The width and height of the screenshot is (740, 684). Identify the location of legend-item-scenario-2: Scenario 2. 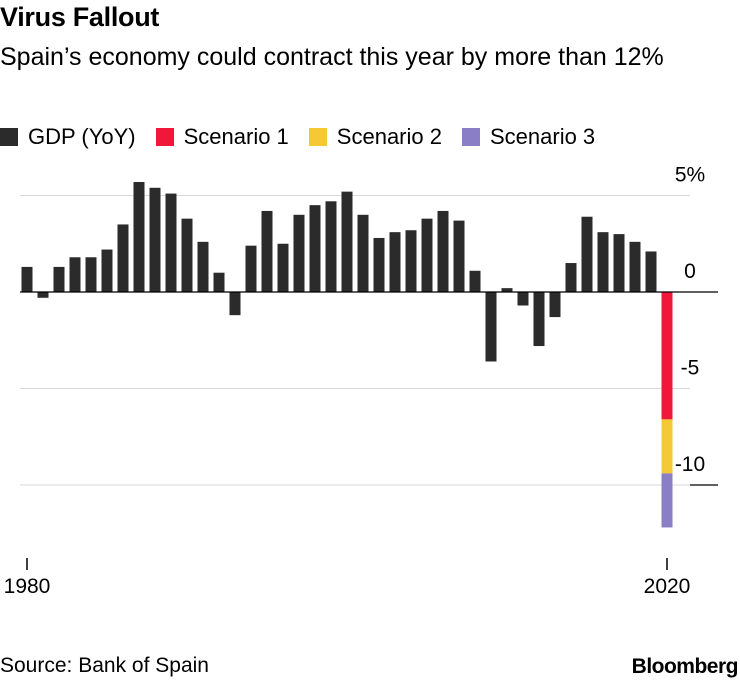
(375, 137).